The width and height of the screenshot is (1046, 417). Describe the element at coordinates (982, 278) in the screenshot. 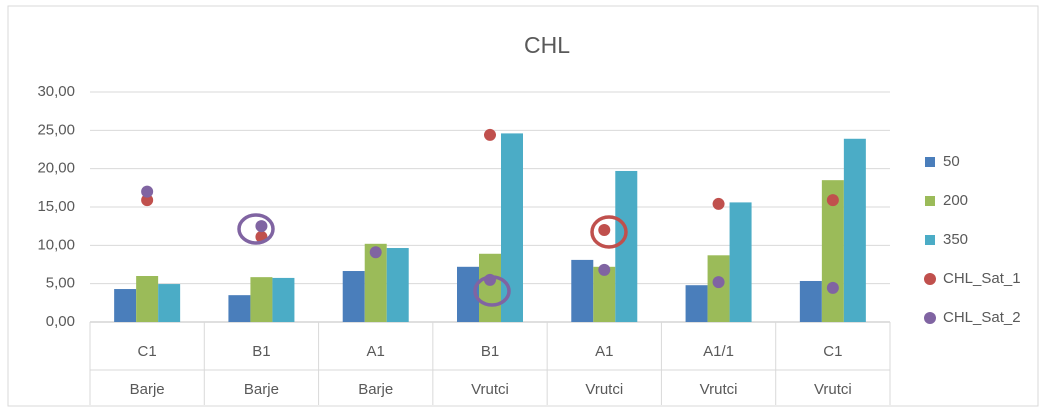

I see `legend-label: CHL_Sat_1` at that location.